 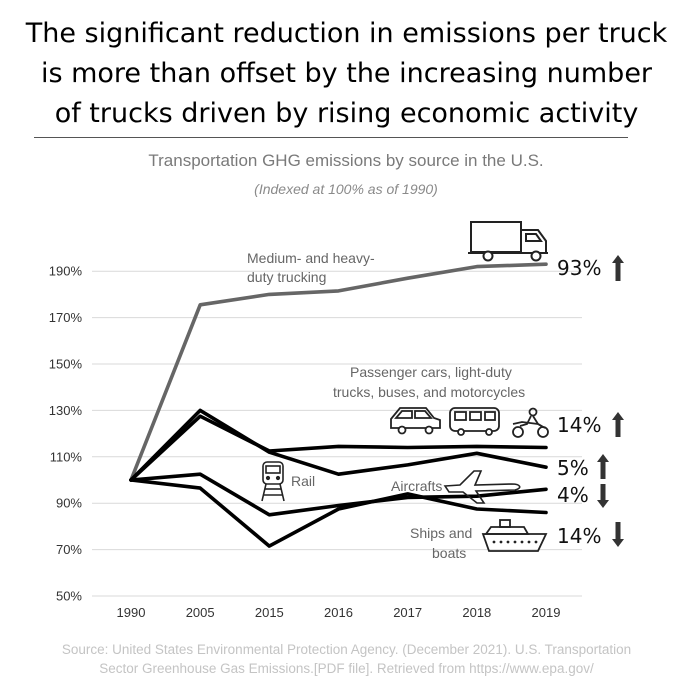 I want to click on airplane-icon, so click(x=482, y=487).